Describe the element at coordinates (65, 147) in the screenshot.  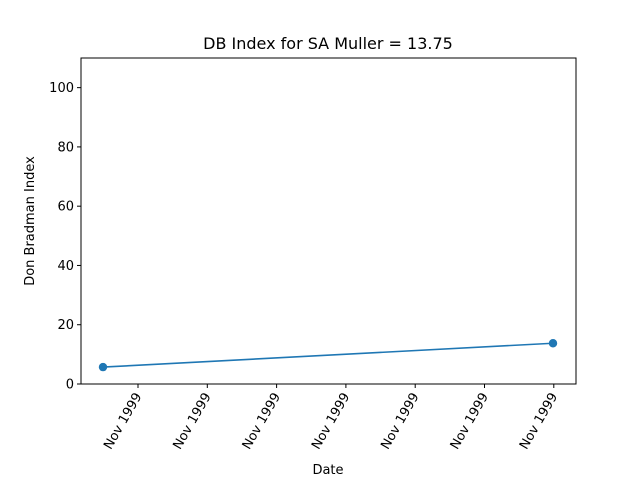
I see `y-tick-label: 80` at that location.